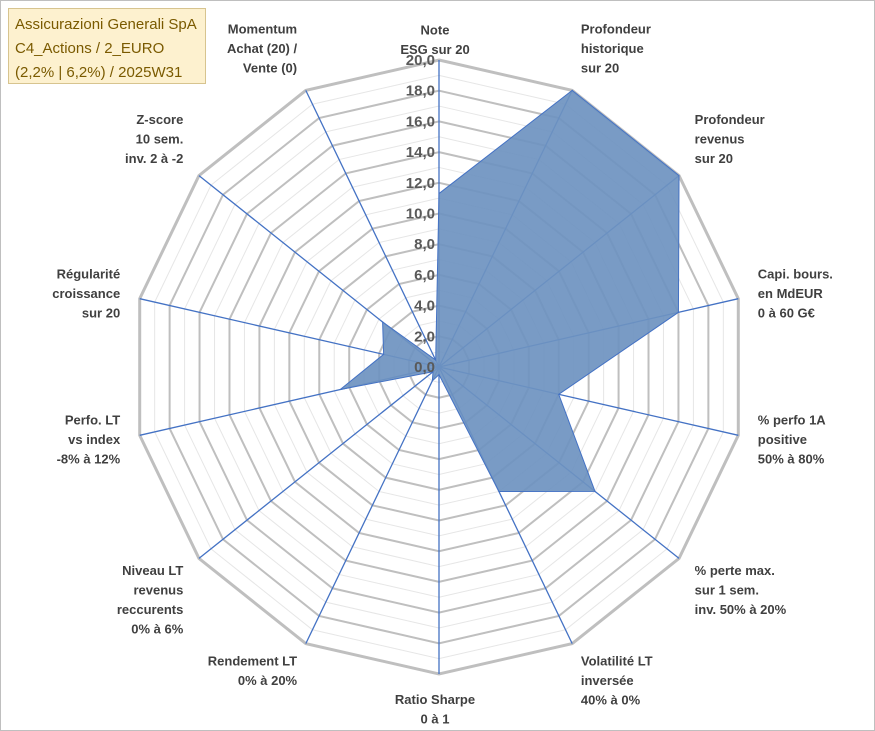  I want to click on tick-label: 4,0, so click(424, 306).